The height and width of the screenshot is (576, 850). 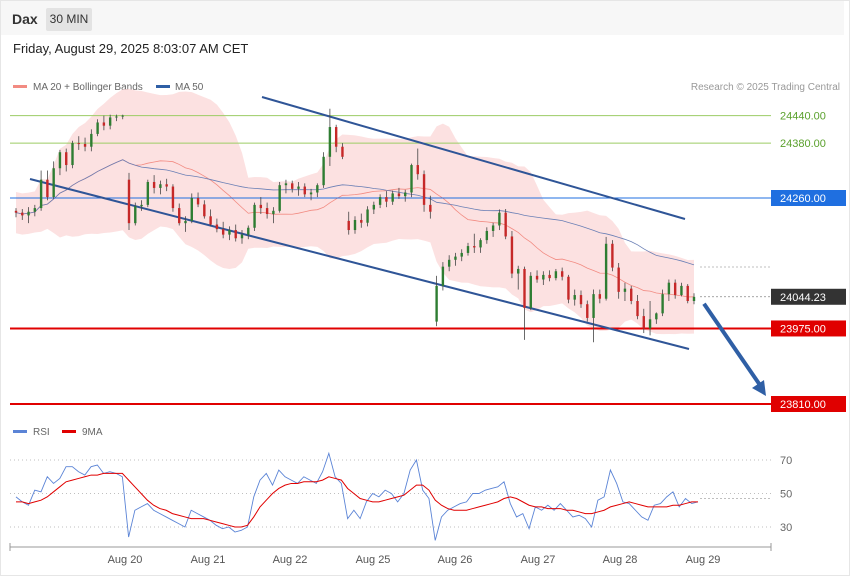 What do you see at coordinates (41, 432) in the screenshot?
I see `legend-label-rsi: RSI` at bounding box center [41, 432].